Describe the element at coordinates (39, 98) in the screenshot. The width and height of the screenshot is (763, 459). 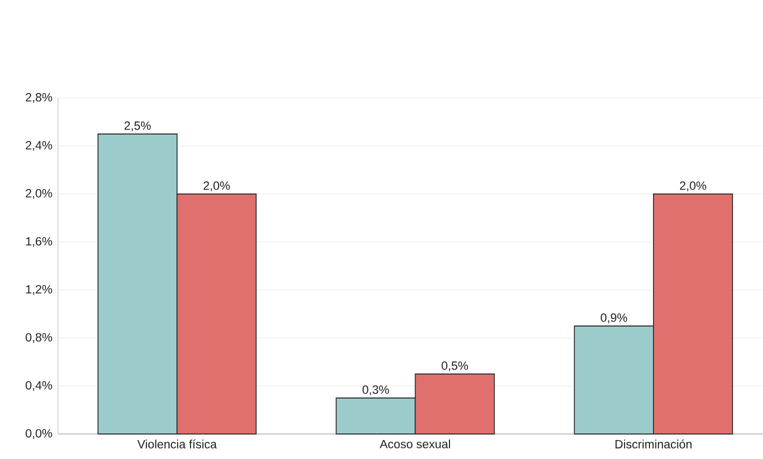
I see `y-tick-label: 2,8%` at that location.